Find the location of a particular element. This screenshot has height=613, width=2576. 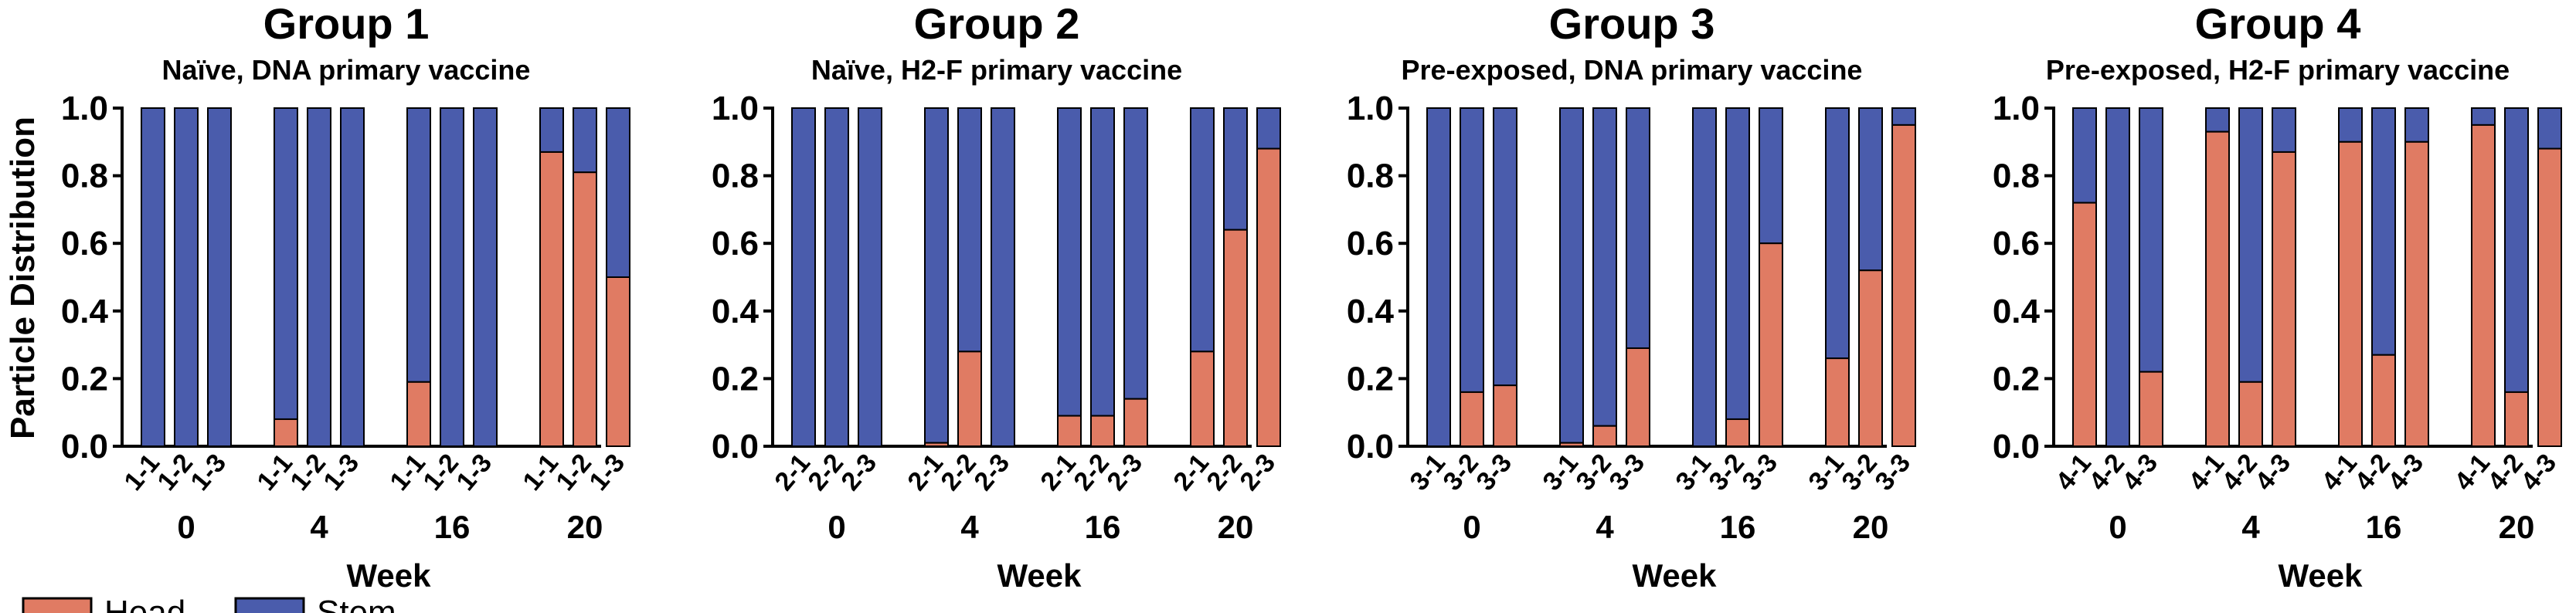

legend-label: Stem is located at coordinates (356, 603).